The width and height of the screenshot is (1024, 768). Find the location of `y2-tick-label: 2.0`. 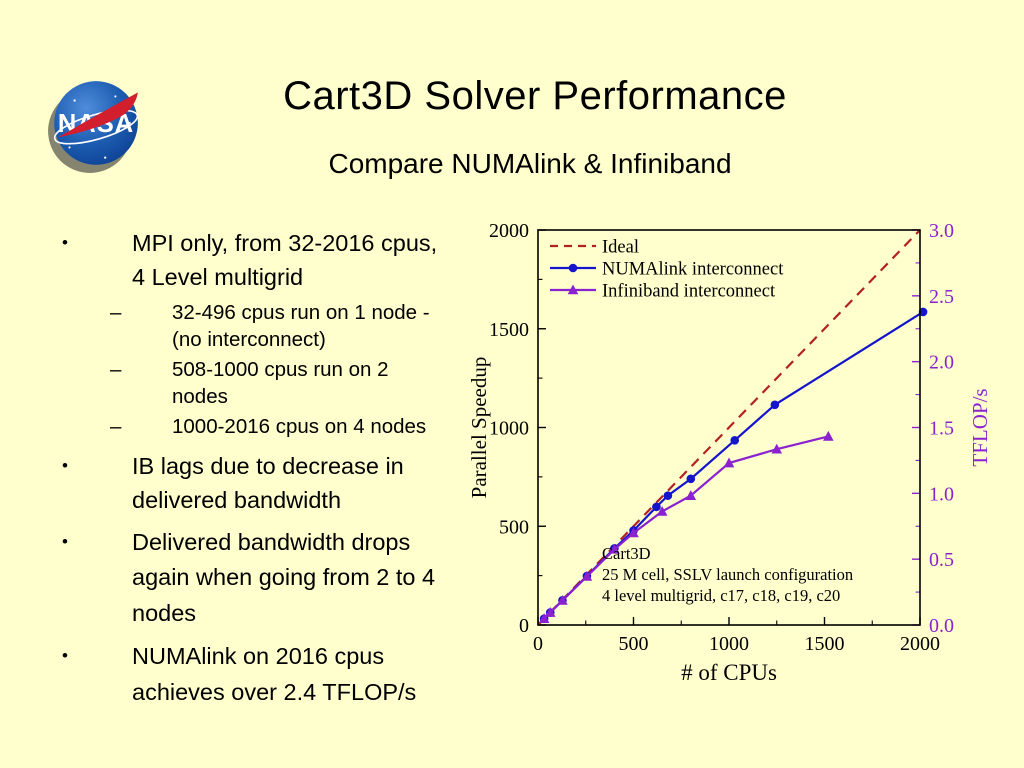

y2-tick-label: 2.0 is located at coordinates (941, 363).